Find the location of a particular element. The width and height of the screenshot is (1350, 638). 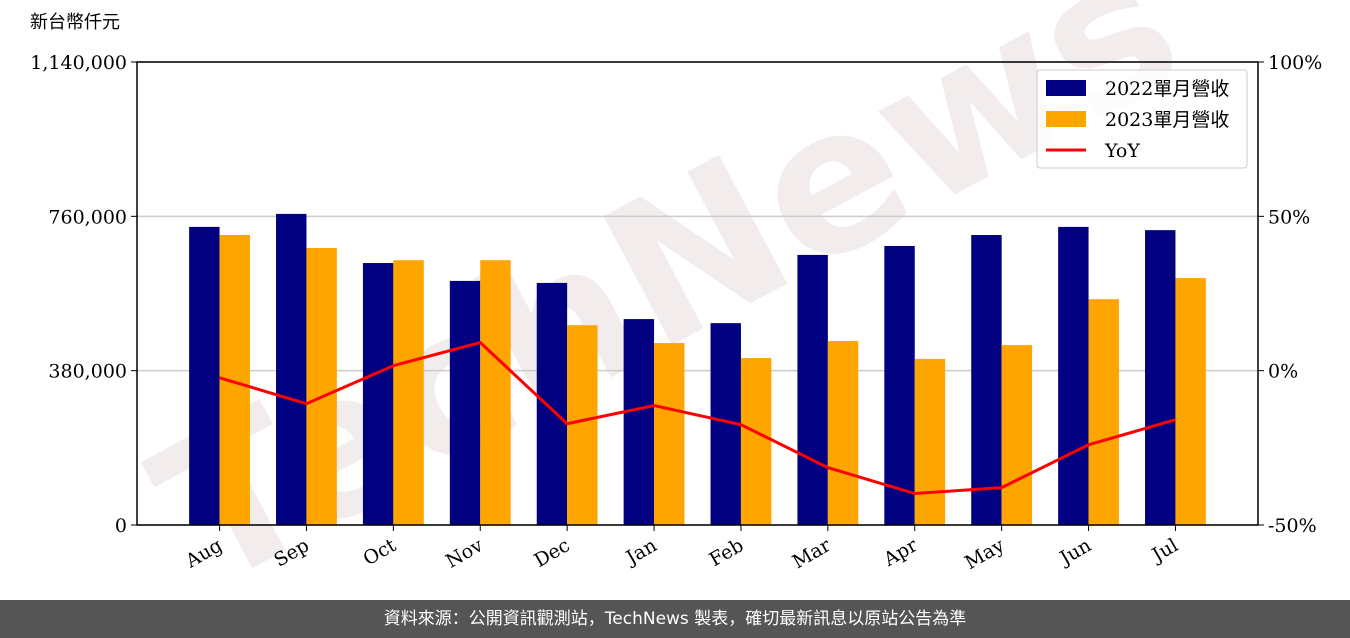

x-tick-label: Apr is located at coordinates (900, 552).